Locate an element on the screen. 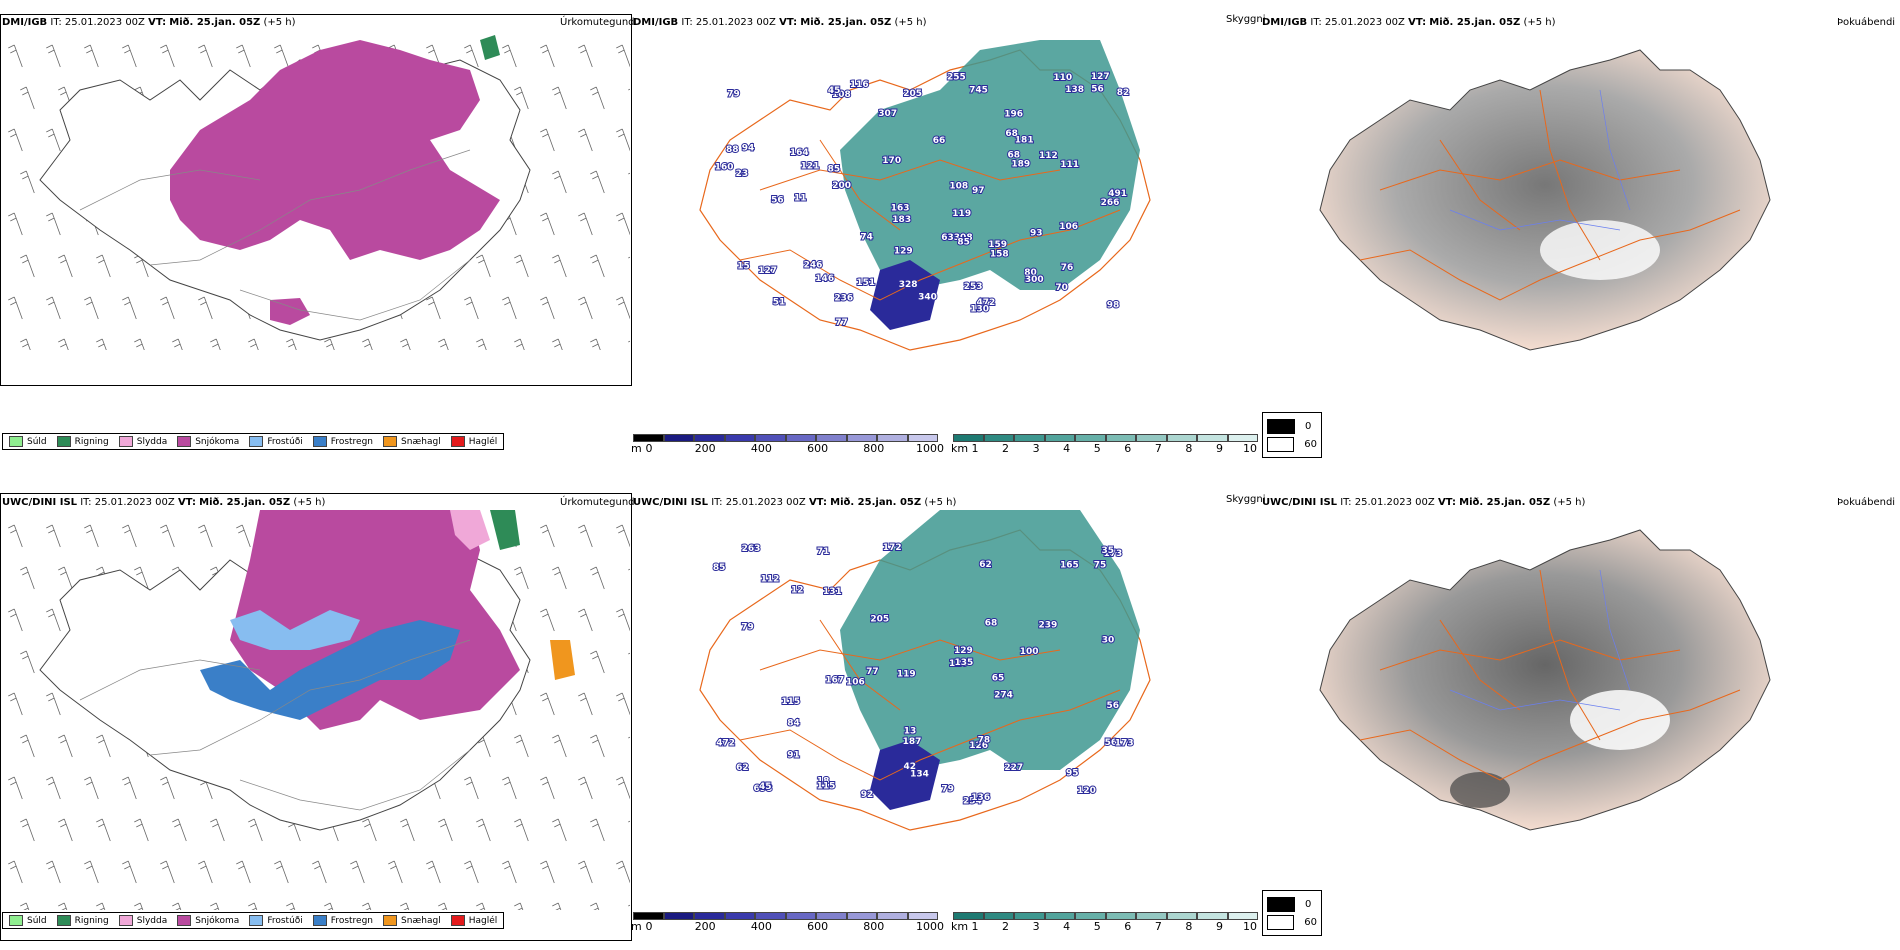 The width and height of the screenshot is (1900, 950). cloud-base-label: 85 is located at coordinates (963, 243).